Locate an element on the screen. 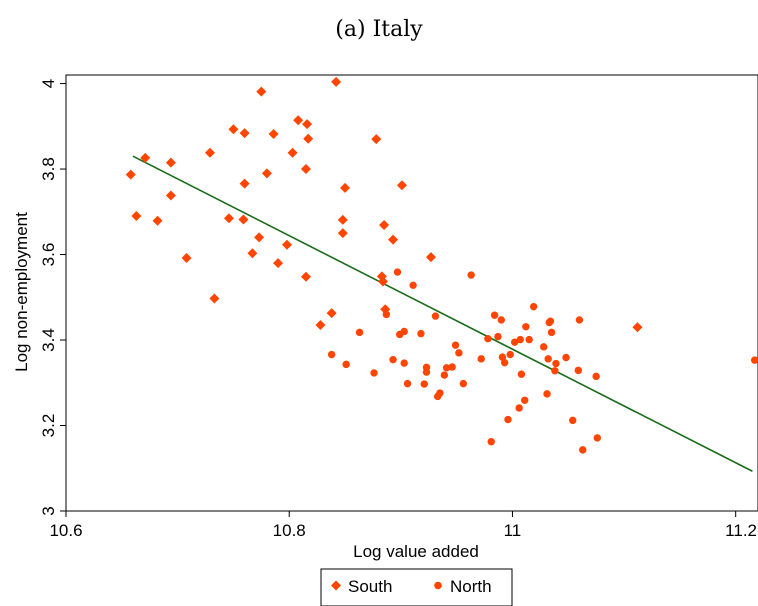 Image resolution: width=758 pixels, height=606 pixels. x-tick-label: 11.2 is located at coordinates (741, 530).